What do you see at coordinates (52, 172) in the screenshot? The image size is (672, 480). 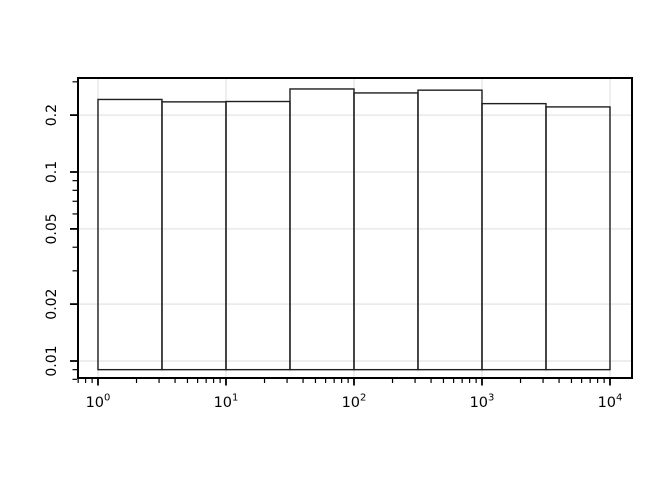 I see `y-tick-label: 0.1` at bounding box center [52, 172].